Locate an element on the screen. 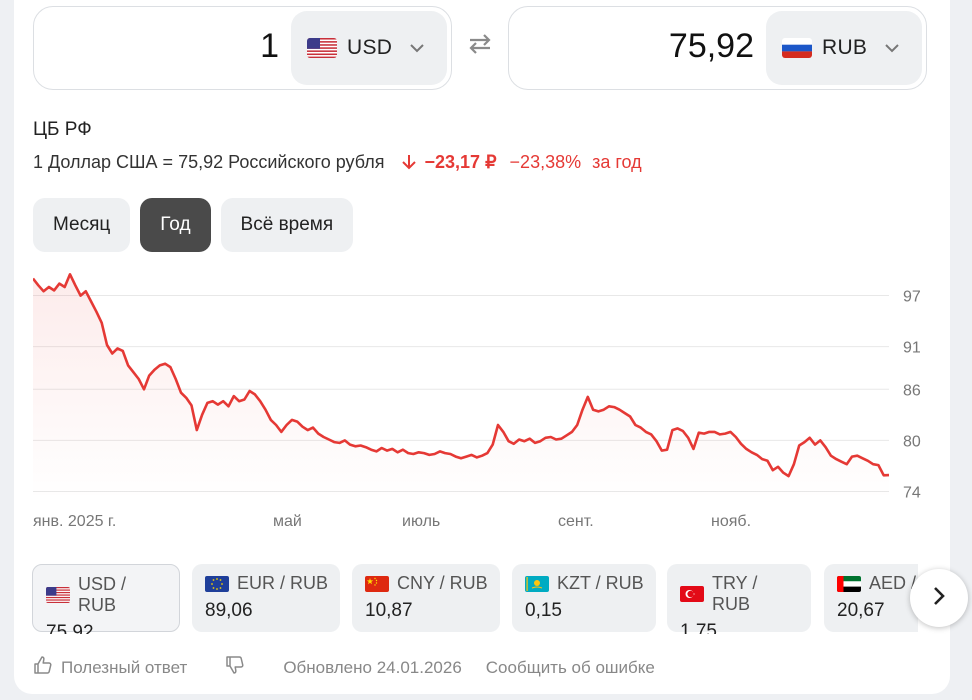 The image size is (972, 700). to-amount-input: 75,92 is located at coordinates (711, 46).